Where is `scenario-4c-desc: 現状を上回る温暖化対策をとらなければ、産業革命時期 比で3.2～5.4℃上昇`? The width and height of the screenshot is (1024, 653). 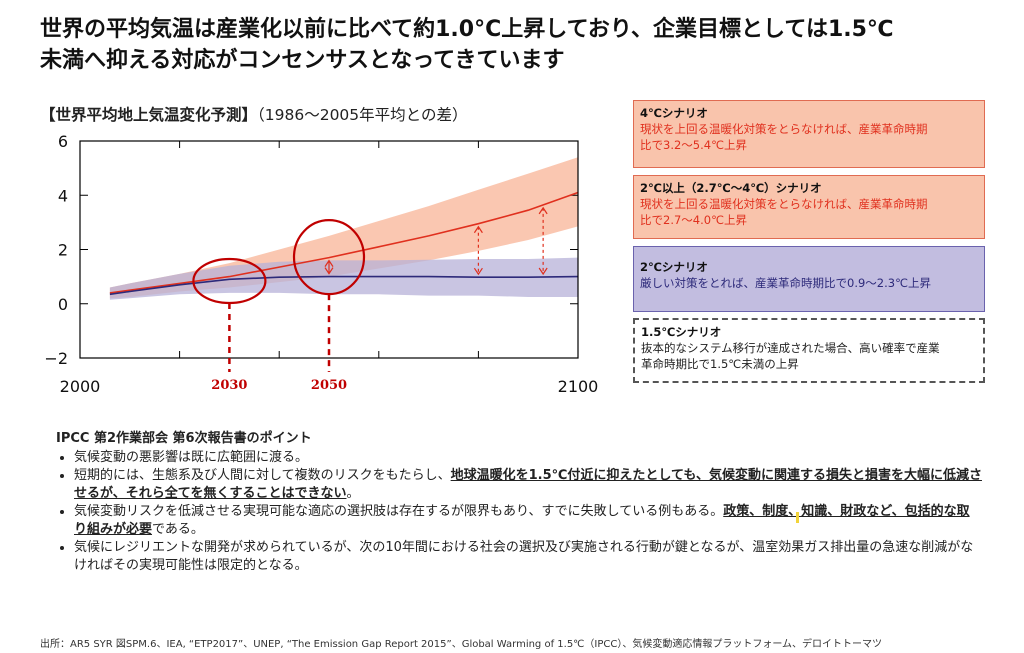 scenario-4c-desc: 現状を上回る温暖化対策をとらなければ、産業革命時期 比で3.2～5.4℃上昇 is located at coordinates (784, 137).